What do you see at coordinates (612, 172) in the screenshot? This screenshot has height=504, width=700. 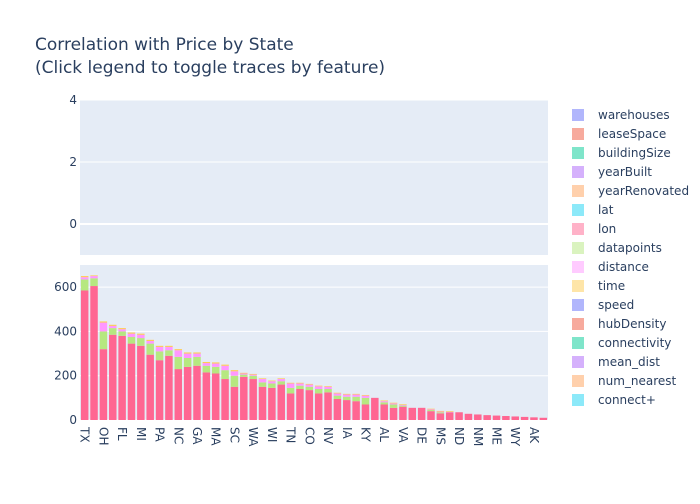 I see `legend-item-yearBuilt: yearBuilt` at bounding box center [612, 172].